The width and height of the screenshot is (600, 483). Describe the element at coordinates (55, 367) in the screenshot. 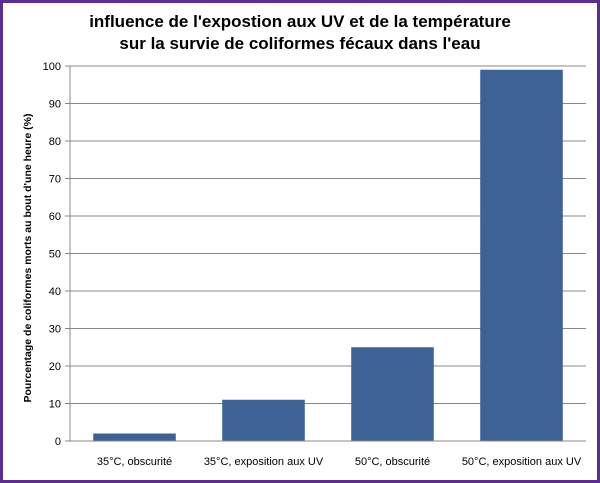

I see `y-tick-label: 20` at that location.